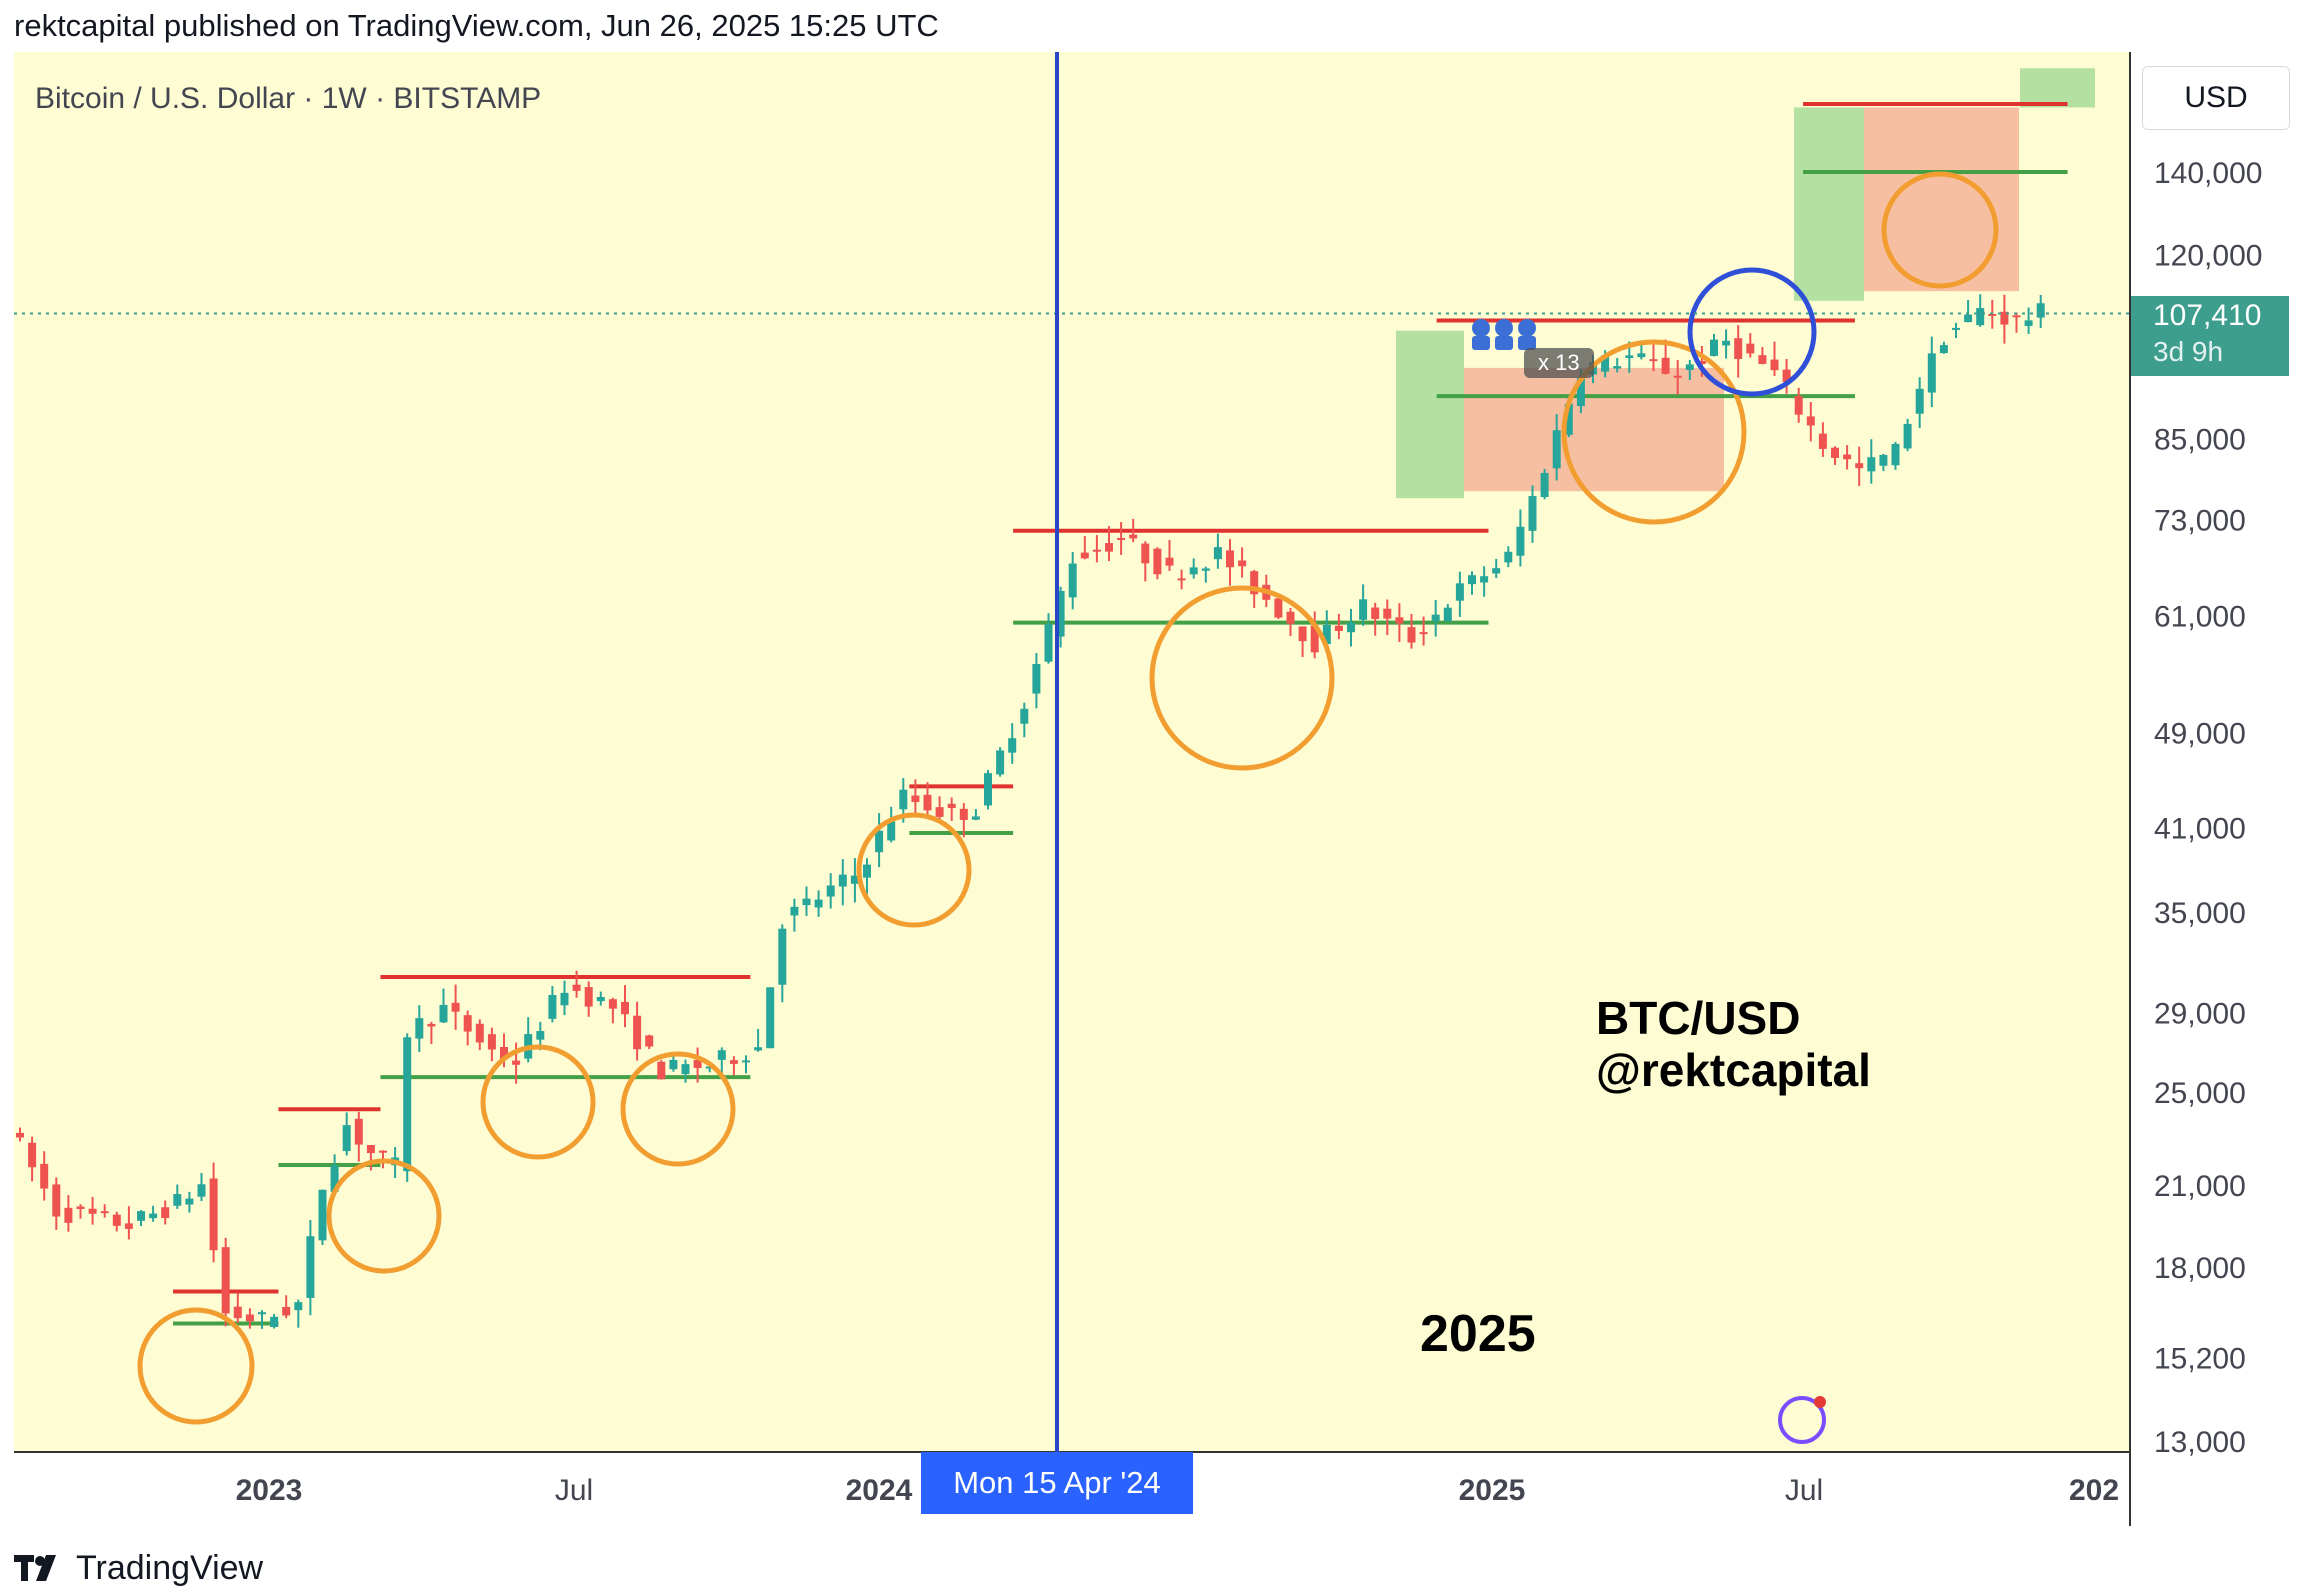  What do you see at coordinates (2200, 1093) in the screenshot?
I see `price-tick-label-10: 25,000` at bounding box center [2200, 1093].